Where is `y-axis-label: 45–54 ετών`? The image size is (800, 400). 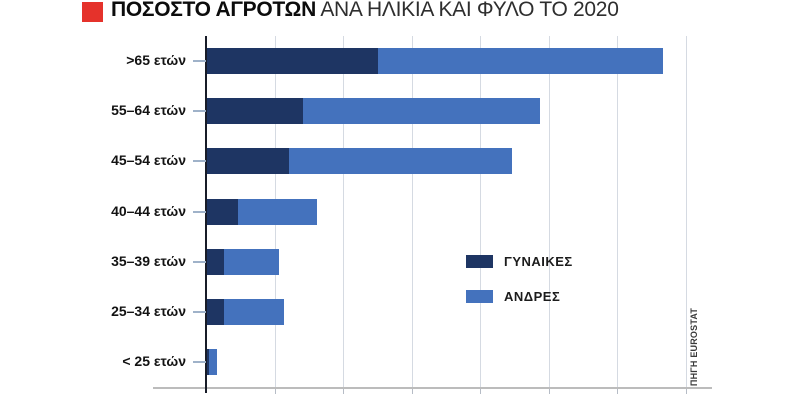
y-axis-label: 45–54 ετών is located at coordinates (148, 160).